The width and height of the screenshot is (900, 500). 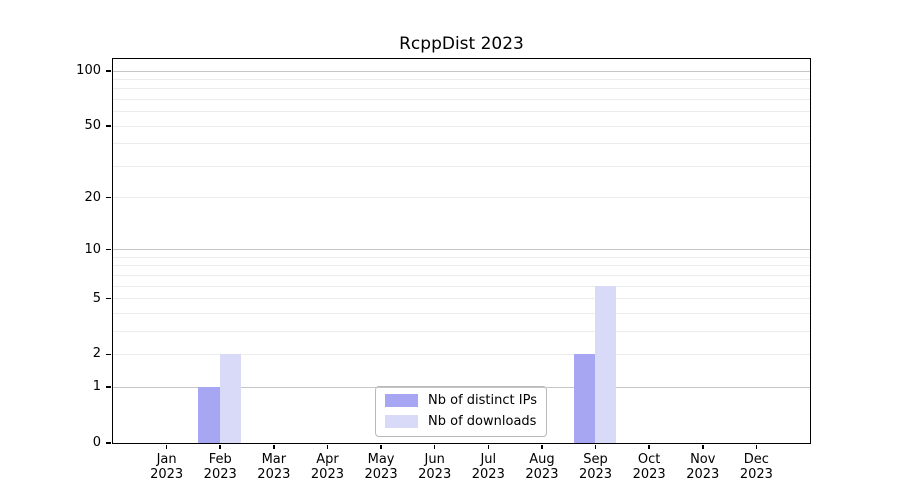 I want to click on y-tick-label: 2, so click(x=96, y=354).